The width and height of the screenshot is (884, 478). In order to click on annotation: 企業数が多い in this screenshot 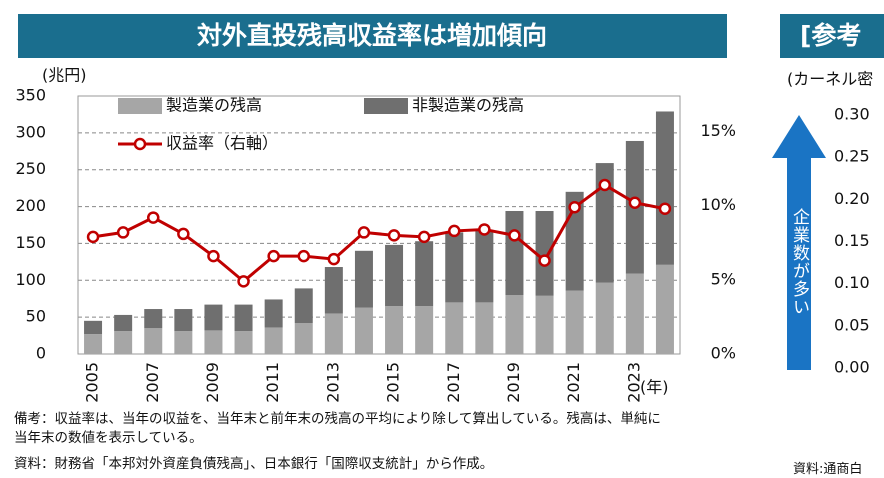, I will do `click(799, 262)`.